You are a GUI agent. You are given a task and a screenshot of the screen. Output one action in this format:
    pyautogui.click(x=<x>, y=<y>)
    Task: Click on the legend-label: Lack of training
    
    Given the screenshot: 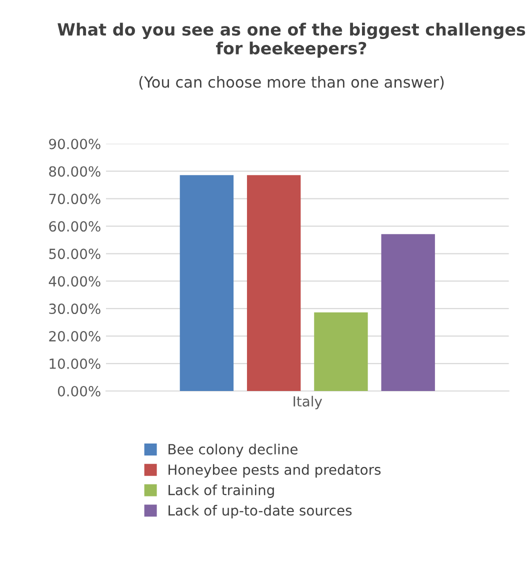 What is the action you would take?
    pyautogui.click(x=221, y=491)
    